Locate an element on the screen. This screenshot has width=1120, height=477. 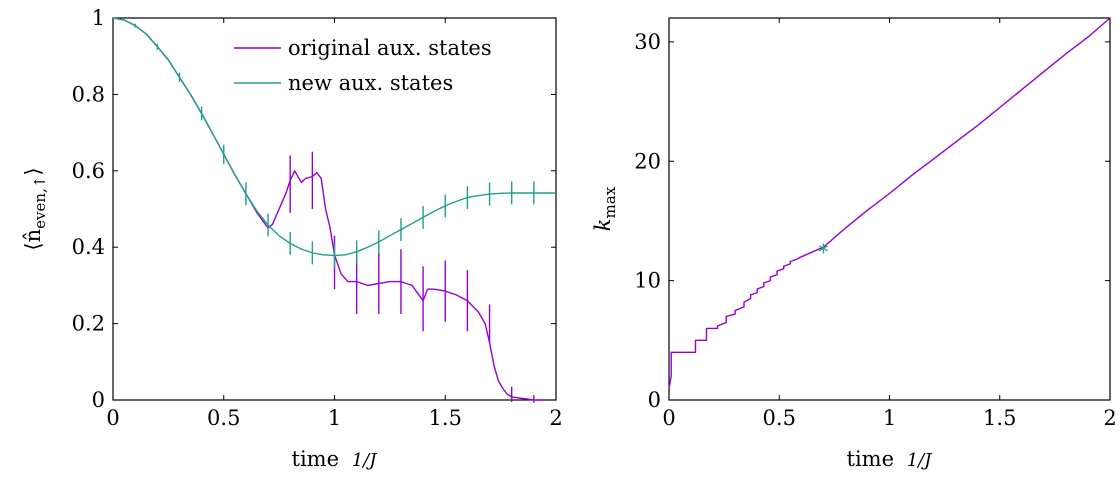
right-xtick-label: 2 is located at coordinates (1109, 418).